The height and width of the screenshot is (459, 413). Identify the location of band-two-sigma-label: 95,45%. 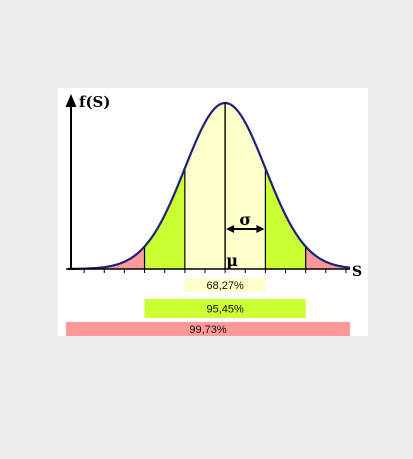
(225, 310).